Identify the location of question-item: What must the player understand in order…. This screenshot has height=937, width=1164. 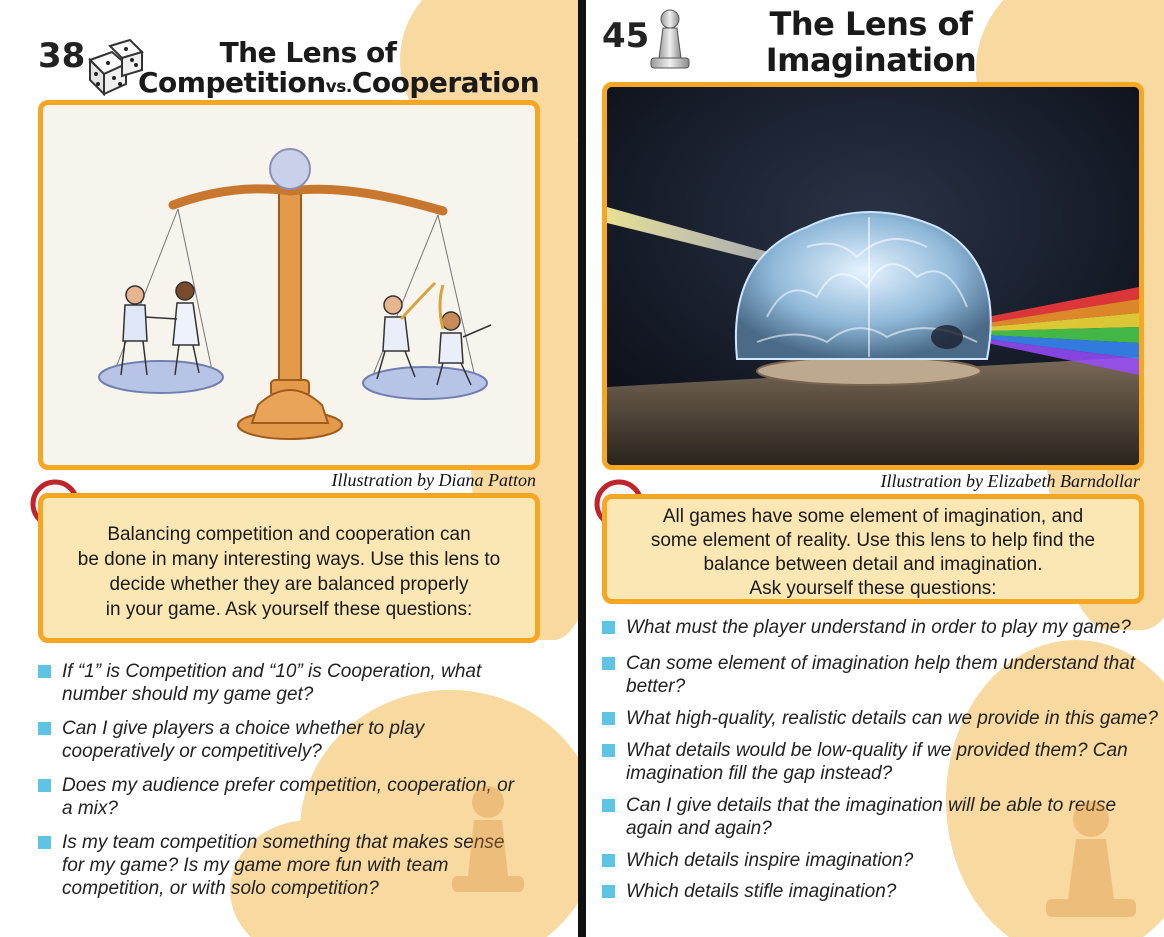
(880, 627).